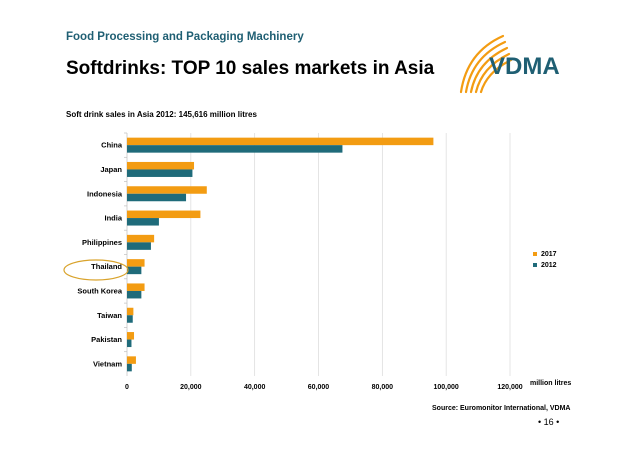 This screenshot has height=451, width=638. I want to click on bar-vietnam-2012, so click(129, 367).